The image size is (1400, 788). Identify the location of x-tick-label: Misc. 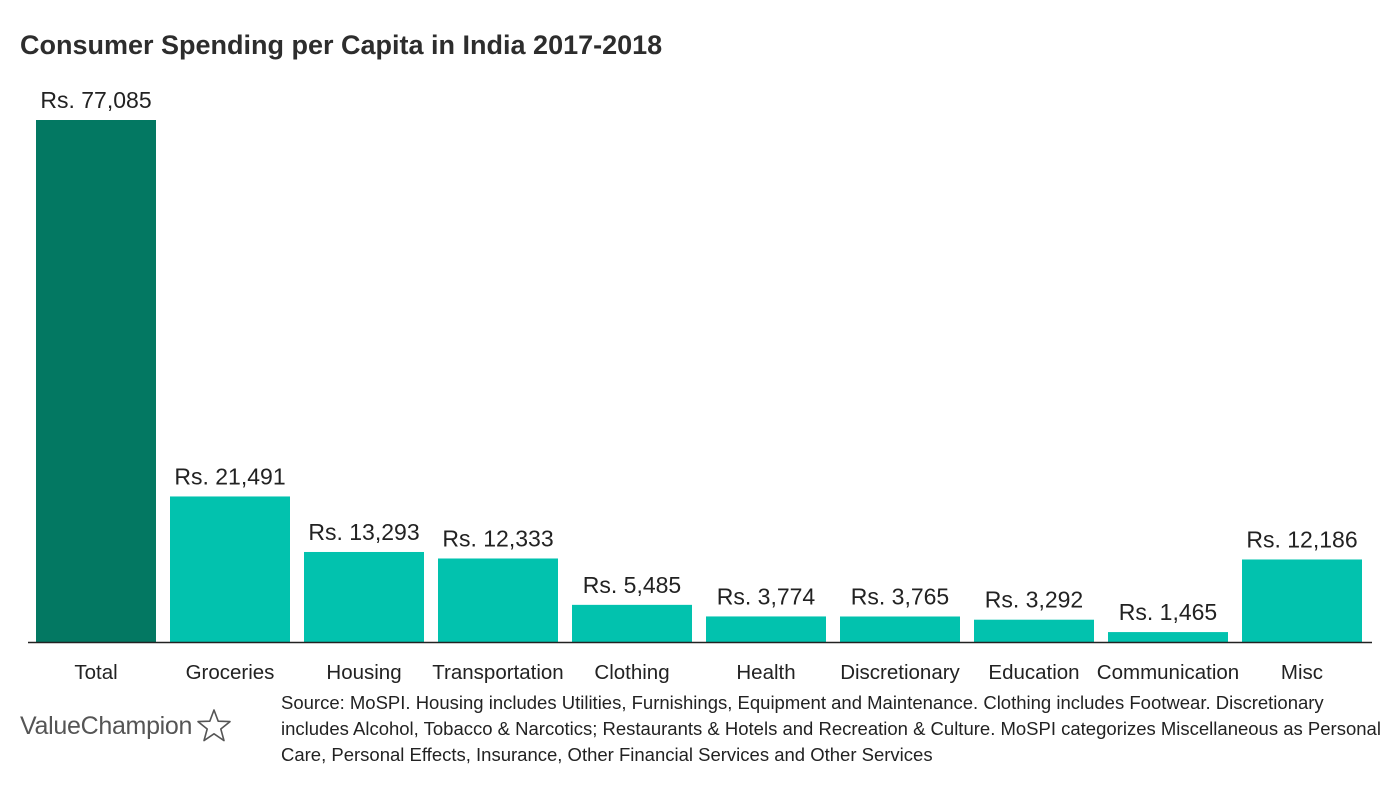
(1302, 672).